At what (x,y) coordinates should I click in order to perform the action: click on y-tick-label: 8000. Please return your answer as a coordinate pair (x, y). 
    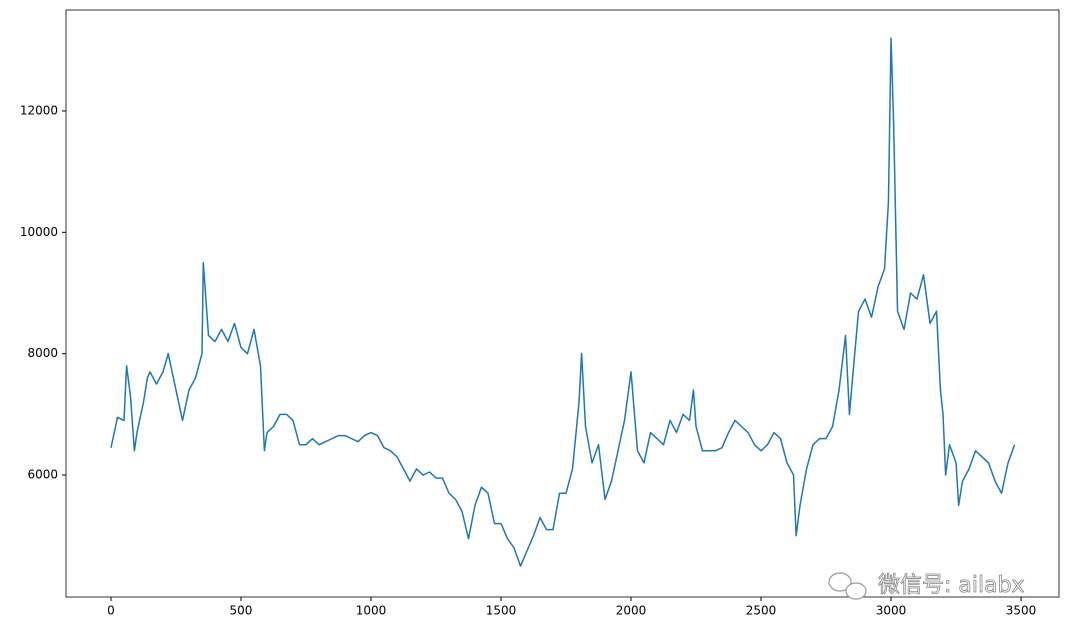
    Looking at the image, I should click on (42, 353).